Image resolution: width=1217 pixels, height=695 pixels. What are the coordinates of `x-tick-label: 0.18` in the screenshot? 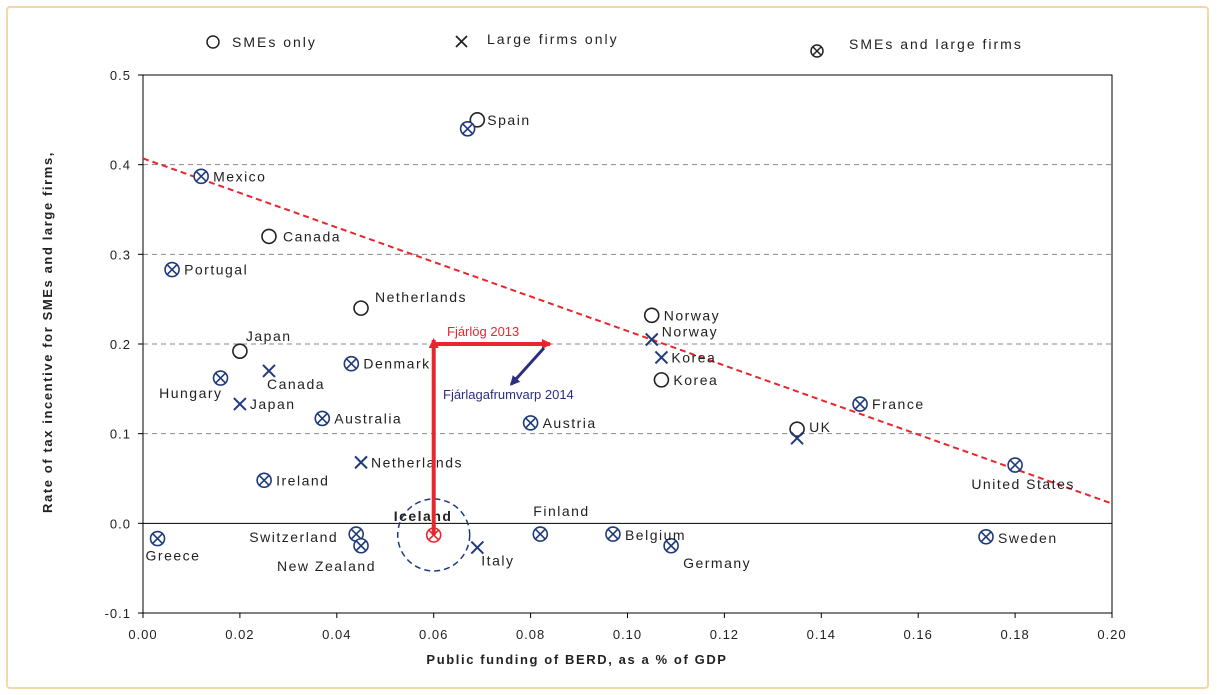 It's located at (1014, 634).